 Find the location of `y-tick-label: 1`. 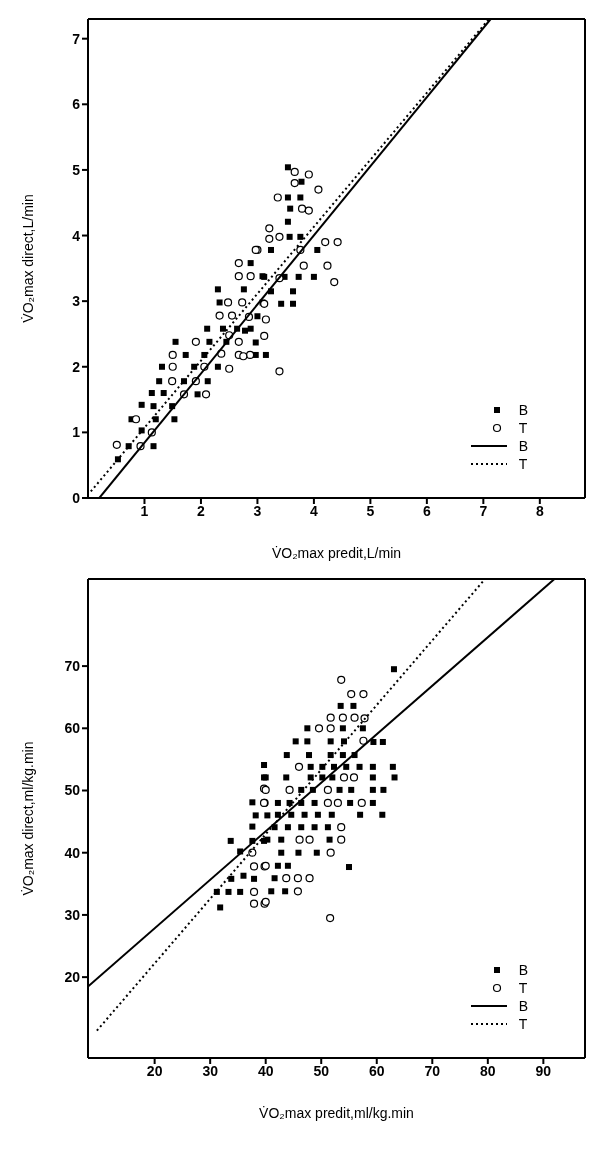

y-tick-label: 1 is located at coordinates (76, 432).